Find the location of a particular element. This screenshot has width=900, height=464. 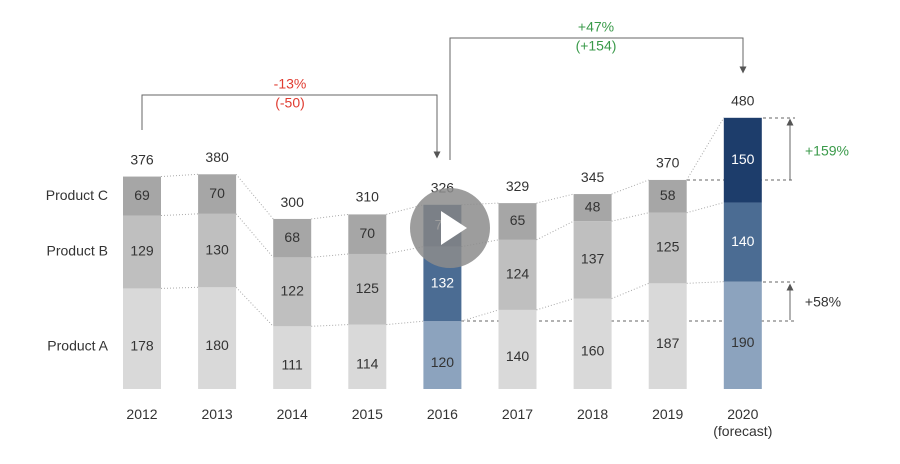

value-label: 180 is located at coordinates (217, 345).